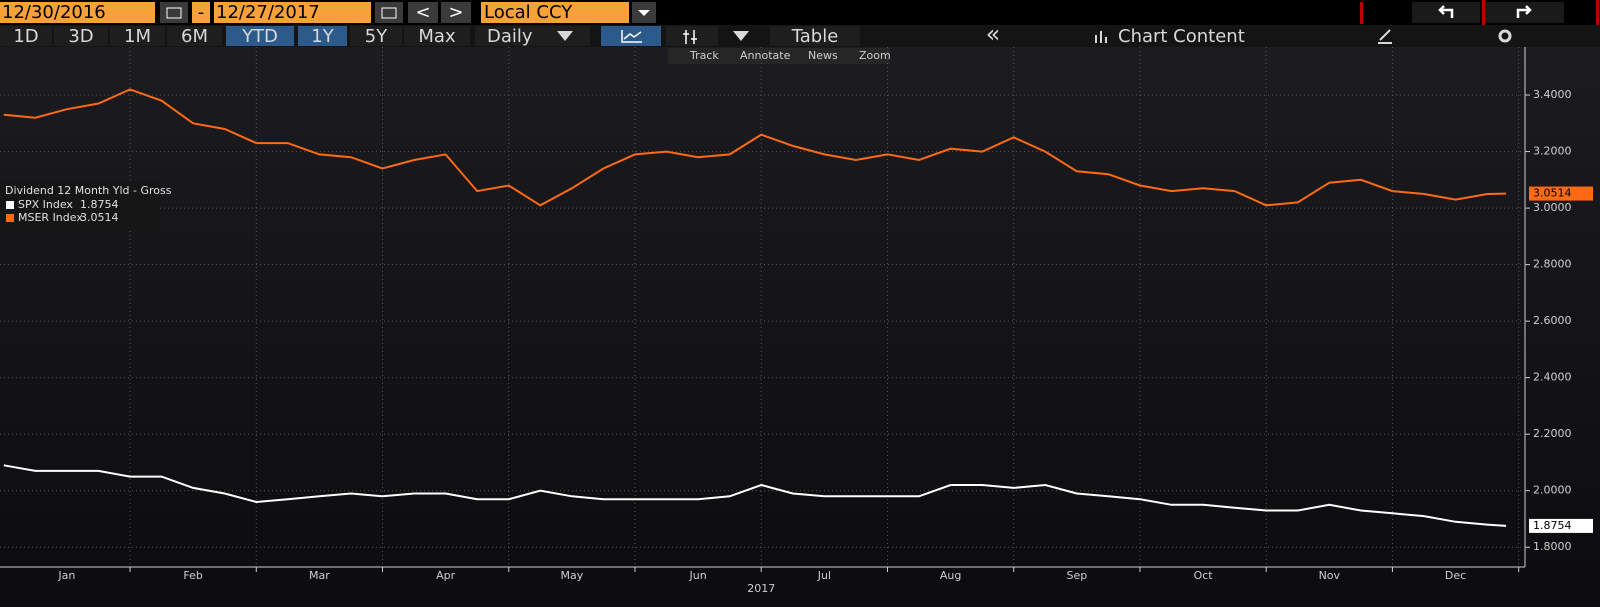 This screenshot has height=607, width=1600. I want to click on x-tick-label: Apr, so click(446, 575).